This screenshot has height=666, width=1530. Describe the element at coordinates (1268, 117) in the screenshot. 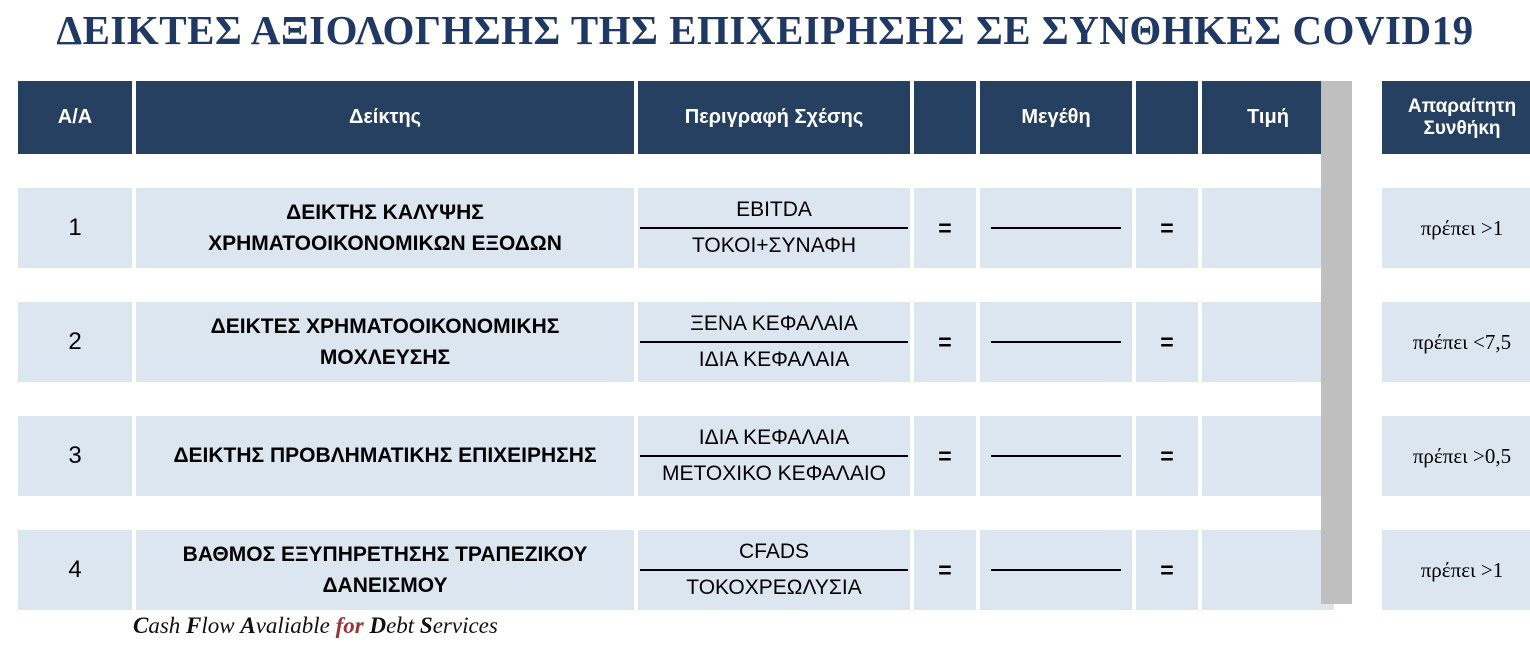

I see `column-header-value: Τιμή` at that location.